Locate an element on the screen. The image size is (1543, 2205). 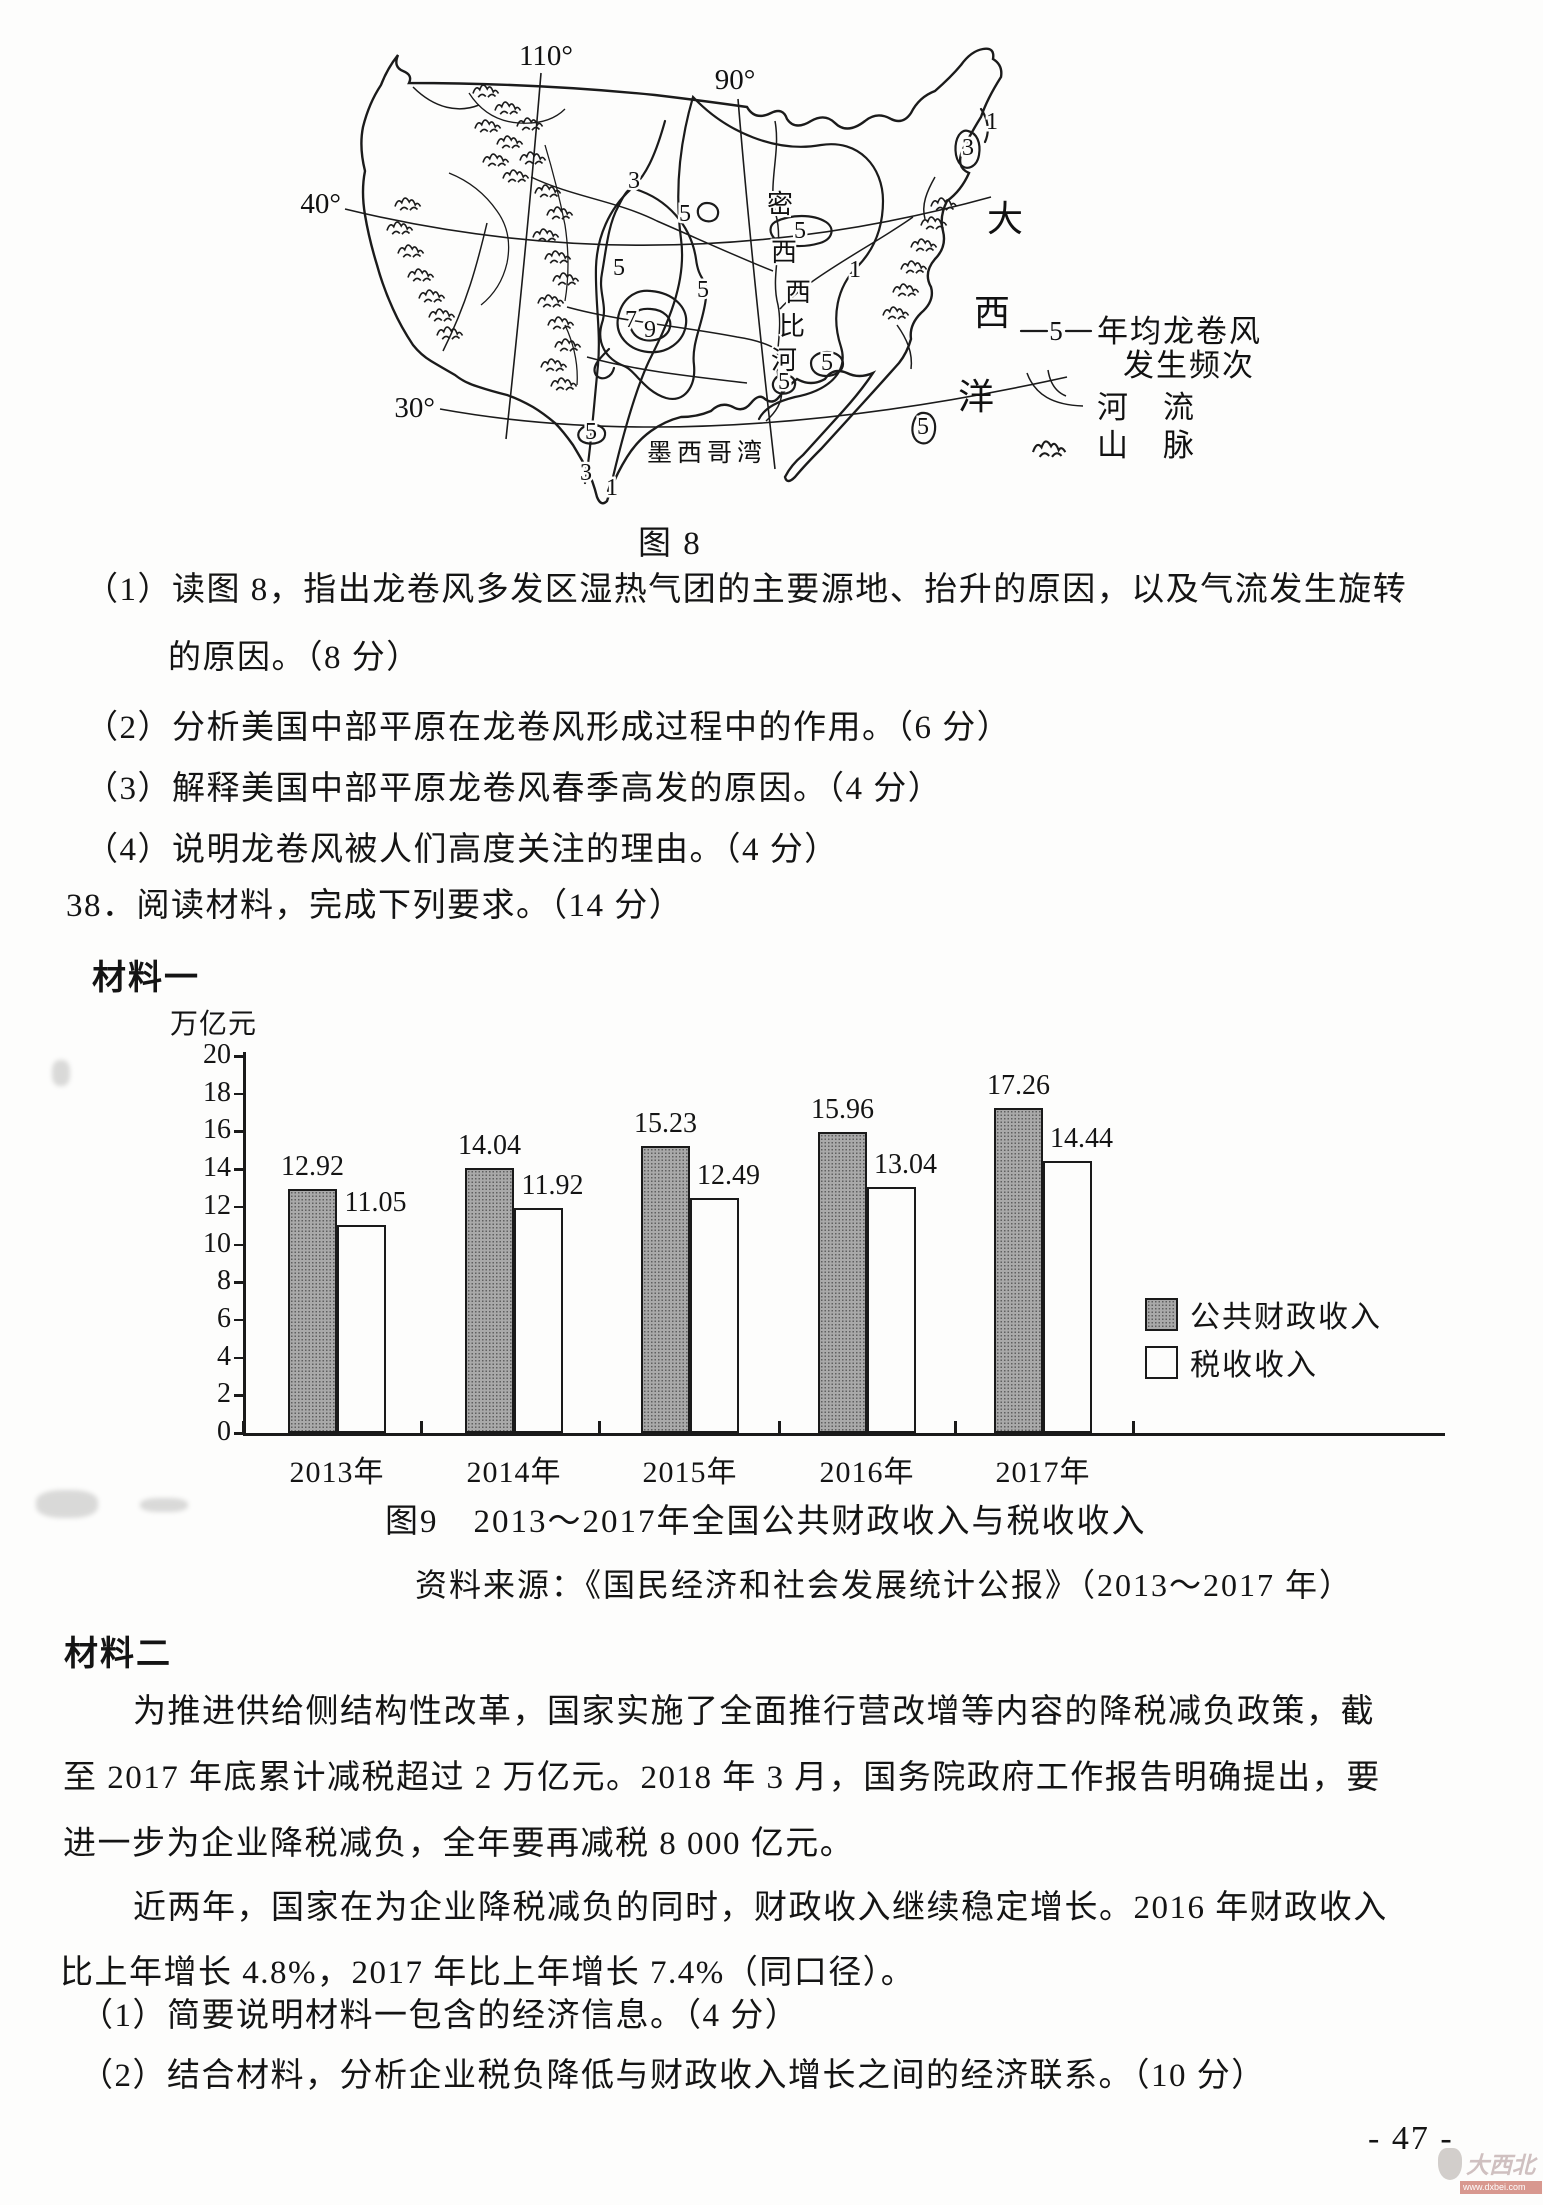
mountain-ranges is located at coordinates (672, 238).